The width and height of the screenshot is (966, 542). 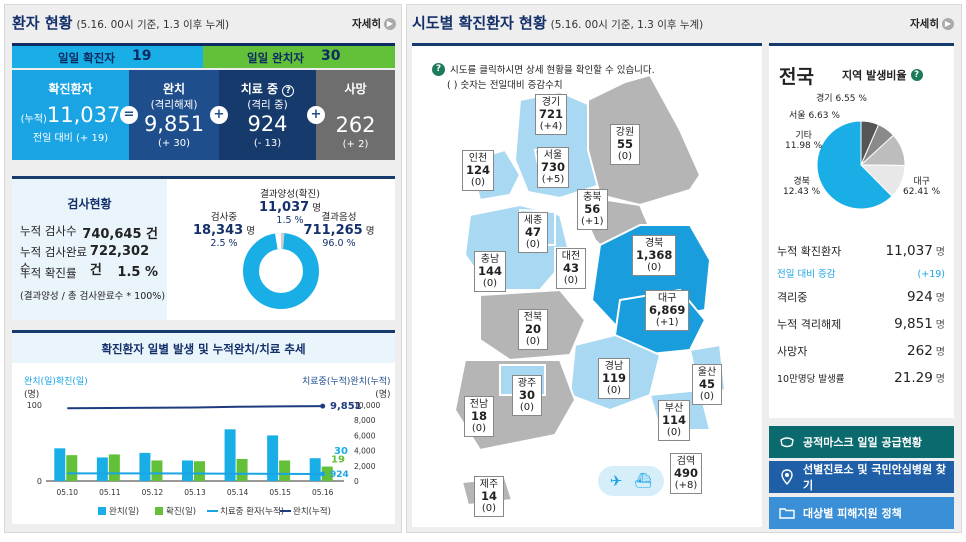 I want to click on mask-icon, so click(x=787, y=442).